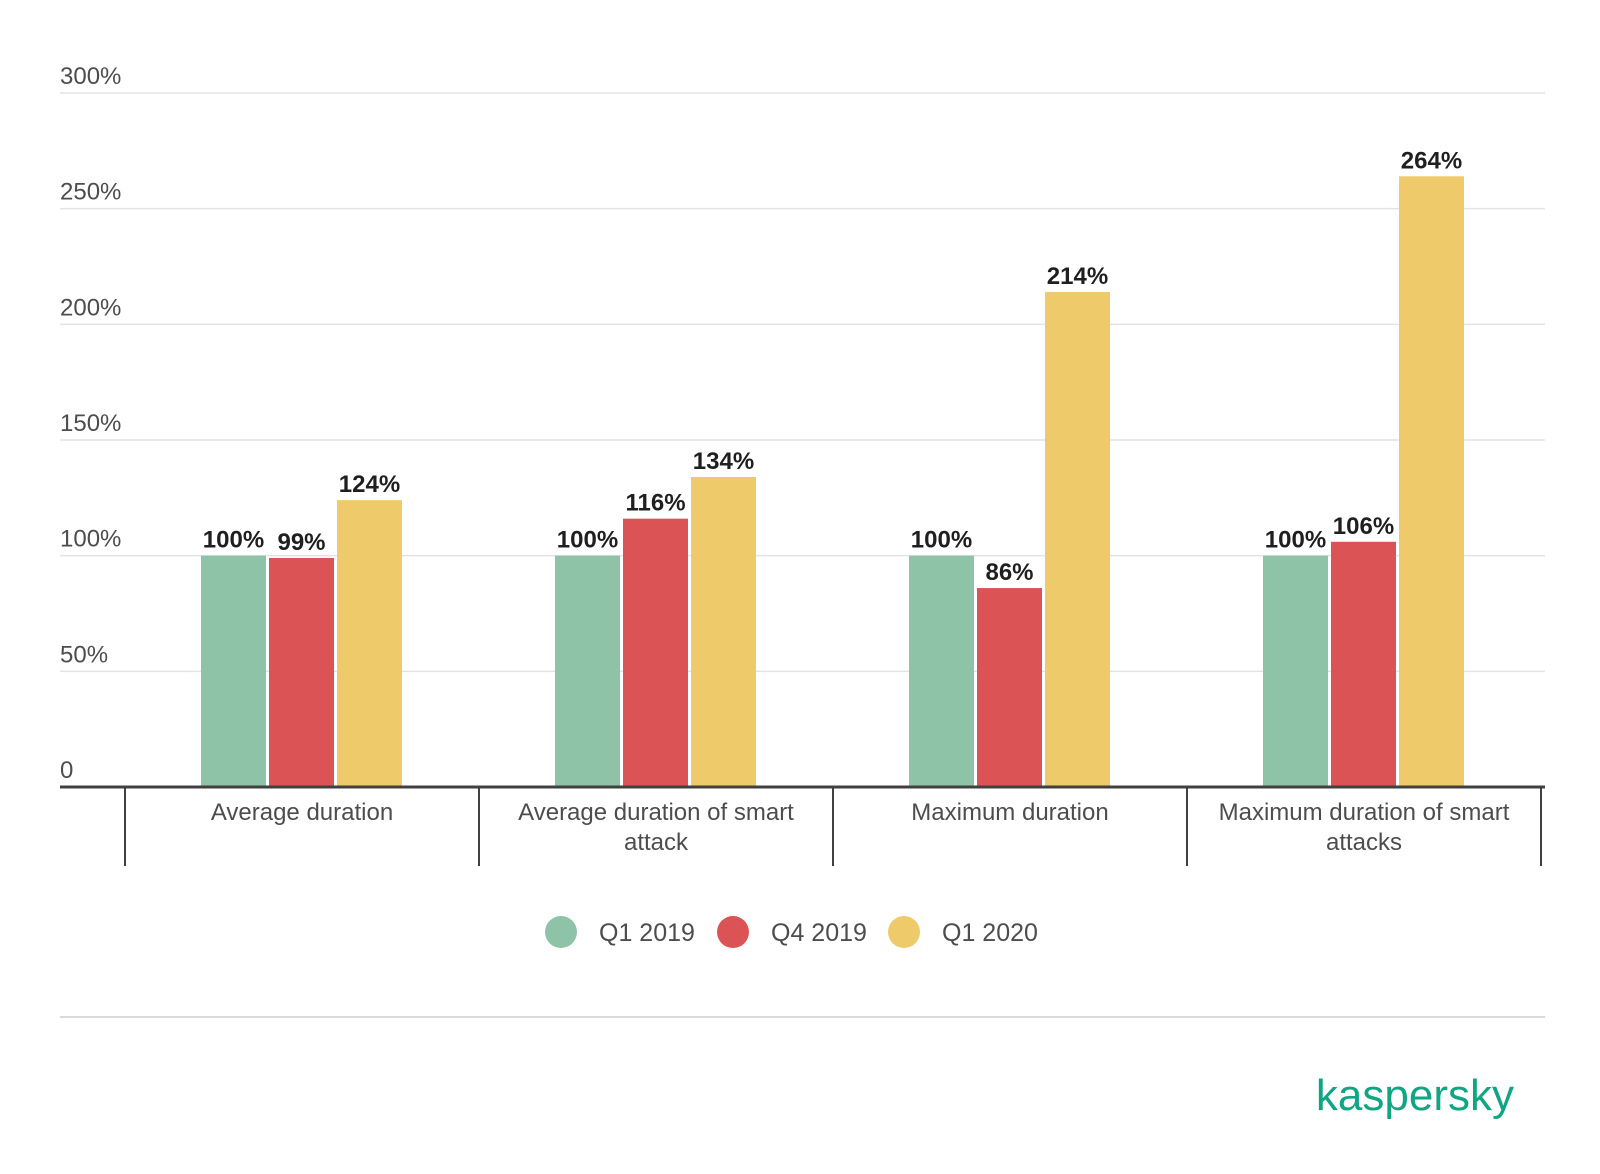  What do you see at coordinates (1364, 842) in the screenshot?
I see `category-label: attacks` at bounding box center [1364, 842].